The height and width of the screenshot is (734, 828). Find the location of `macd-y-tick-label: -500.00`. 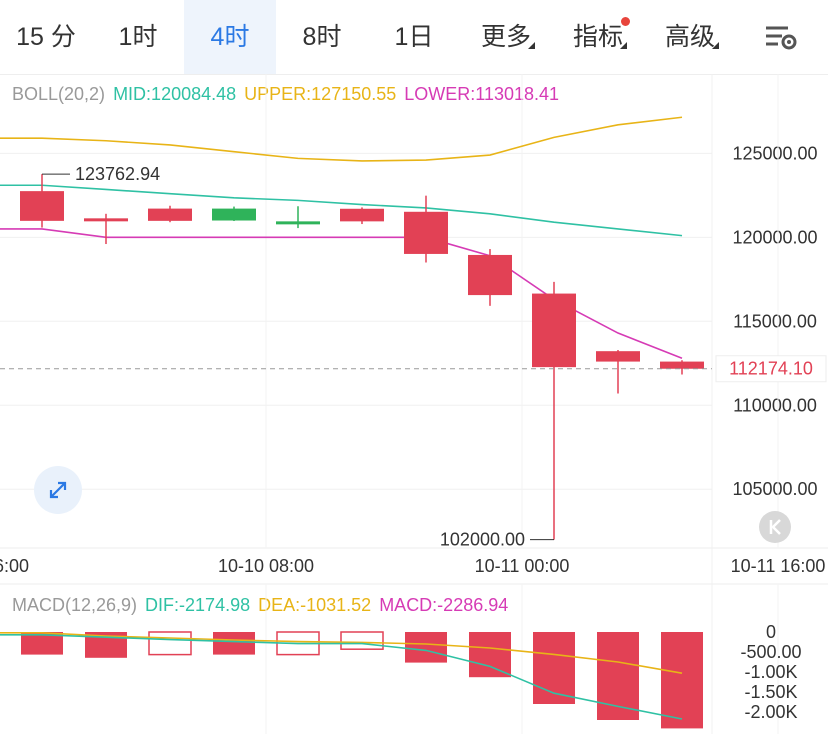

macd-y-tick-label: -500.00 is located at coordinates (770, 652).